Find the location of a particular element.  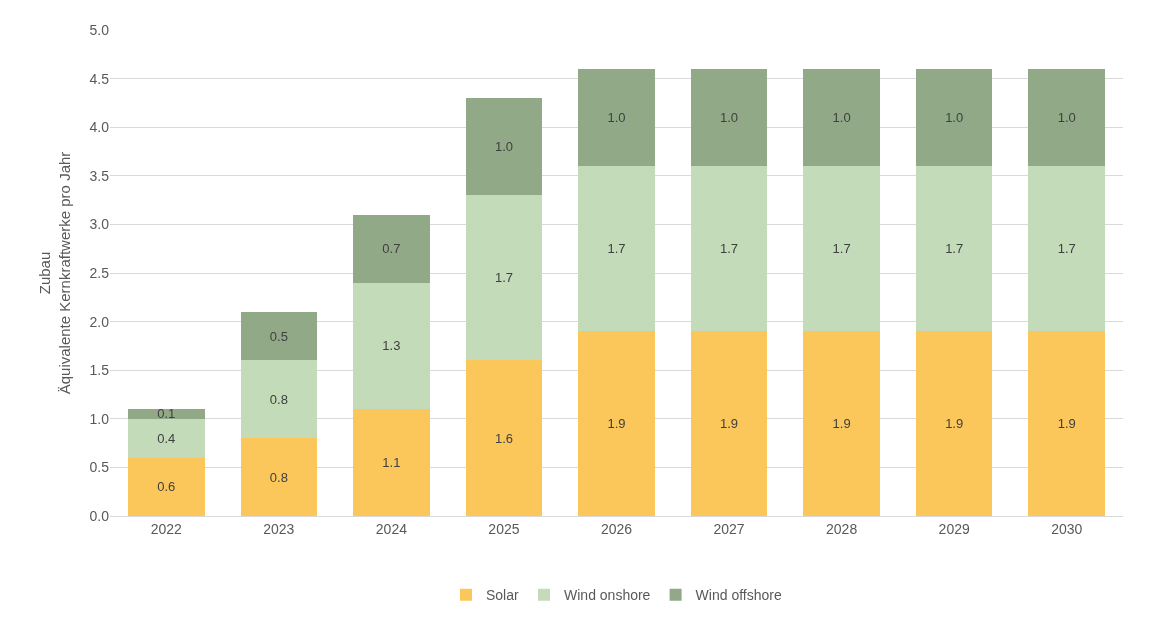

legend-label: Solar is located at coordinates (503, 595).